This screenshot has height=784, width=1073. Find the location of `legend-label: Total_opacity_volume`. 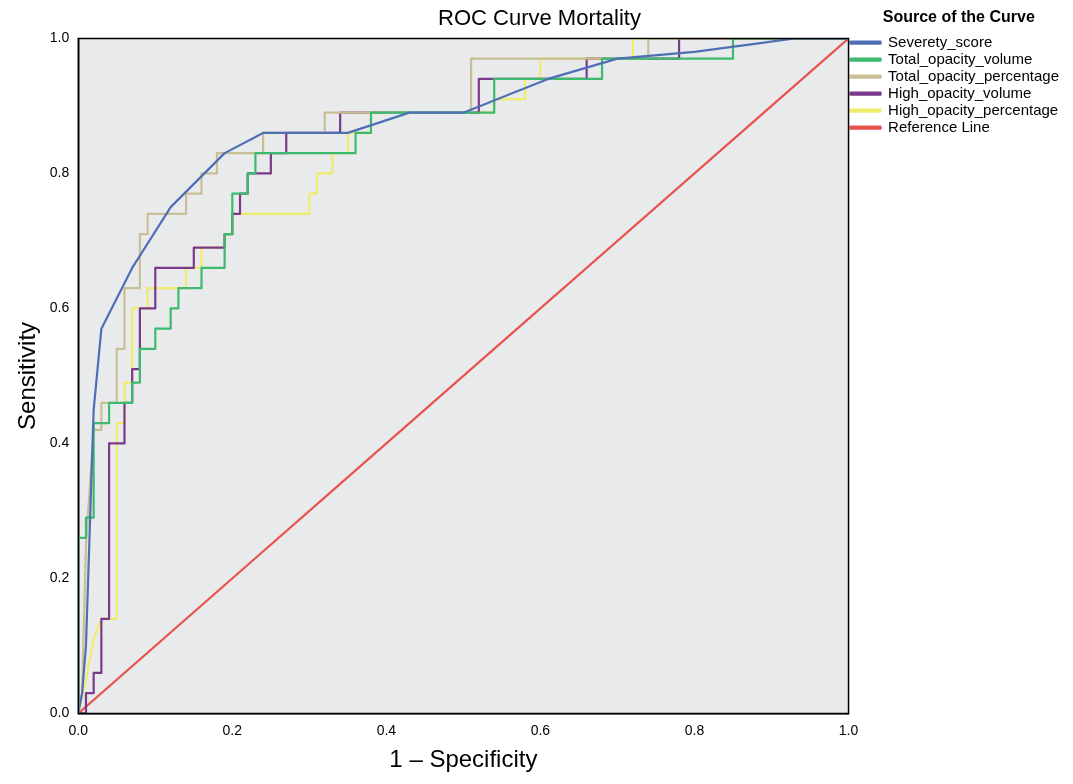

legend-label: Total_opacity_volume is located at coordinates (960, 58).